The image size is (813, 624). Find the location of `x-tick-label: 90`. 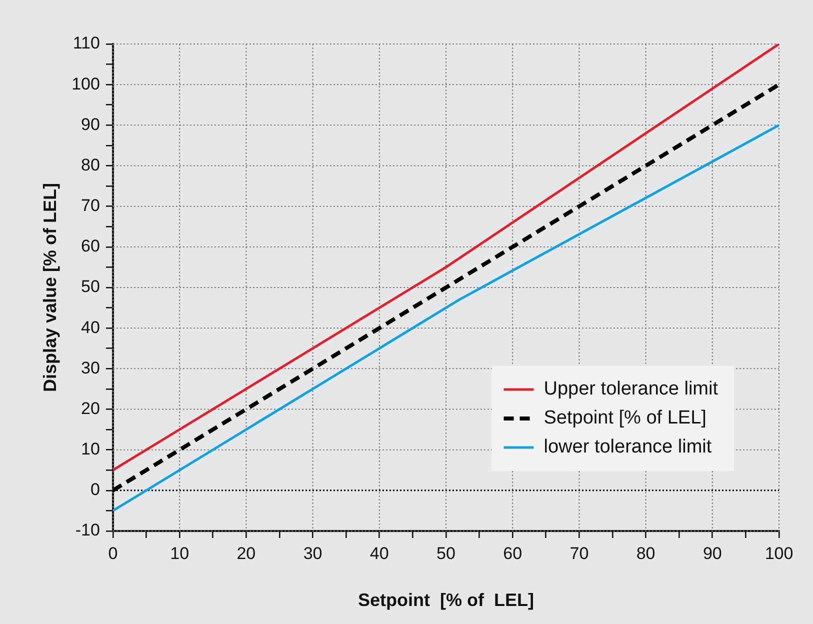

x-tick-label: 90 is located at coordinates (712, 553).